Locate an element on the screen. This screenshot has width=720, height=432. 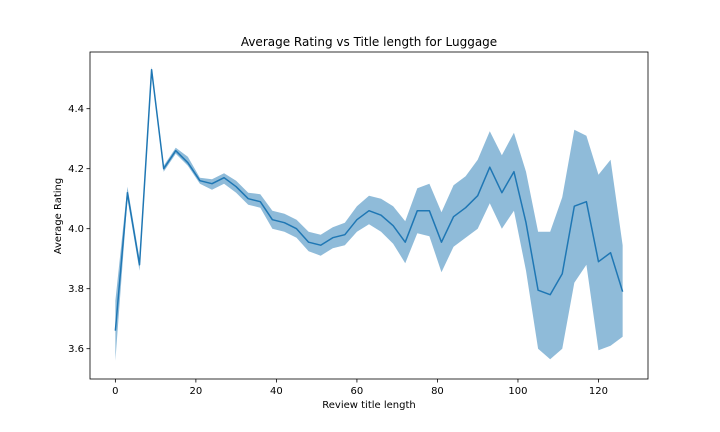
x-tick-label: 20 is located at coordinates (196, 391).